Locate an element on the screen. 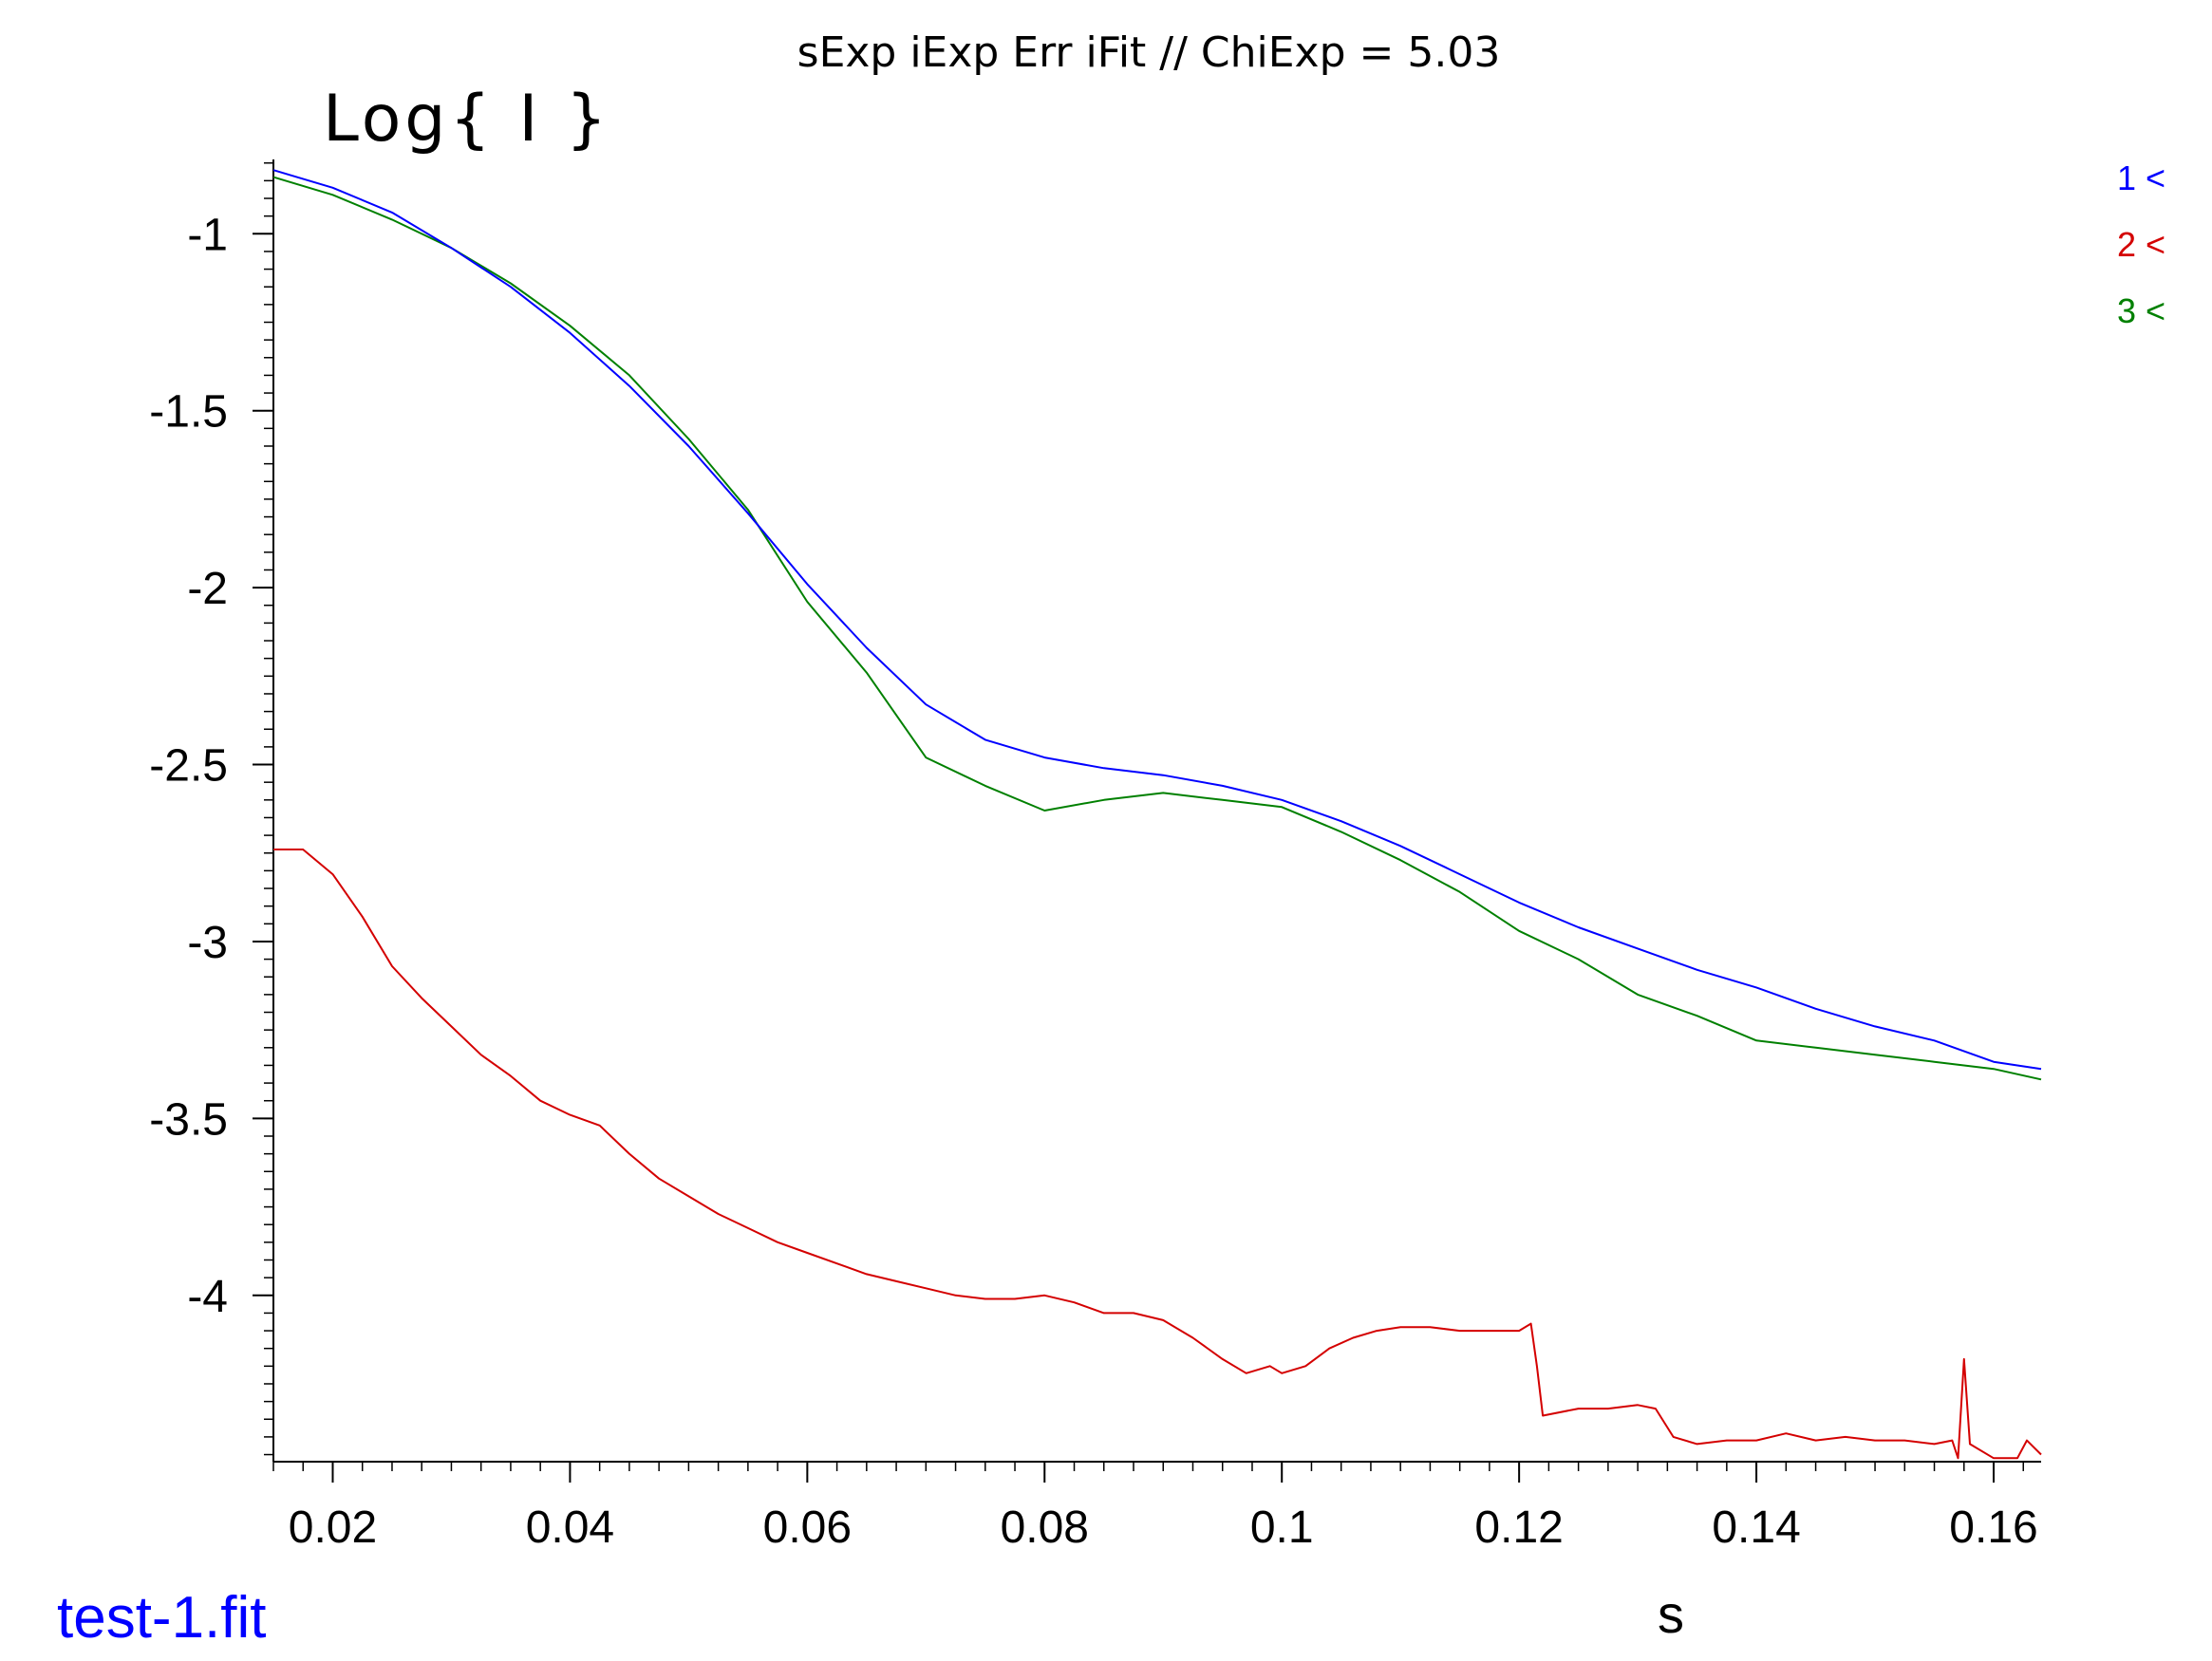 The width and height of the screenshot is (2212, 1661). x-tick-label: 0.12 is located at coordinates (1518, 1527).